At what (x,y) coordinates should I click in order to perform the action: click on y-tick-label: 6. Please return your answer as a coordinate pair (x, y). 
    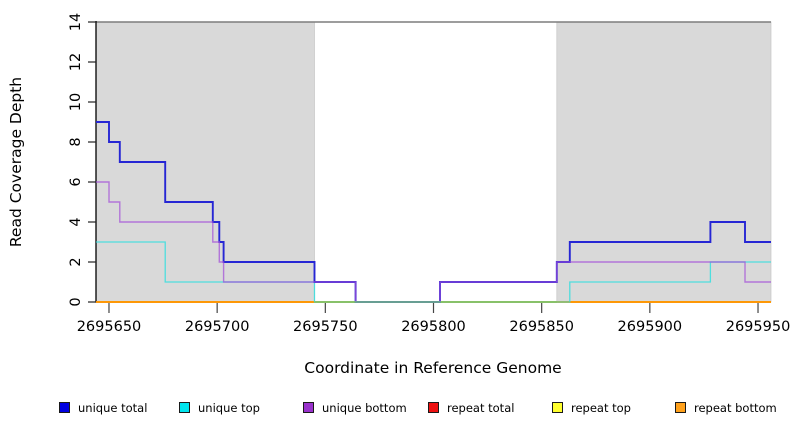
    Looking at the image, I should click on (76, 181).